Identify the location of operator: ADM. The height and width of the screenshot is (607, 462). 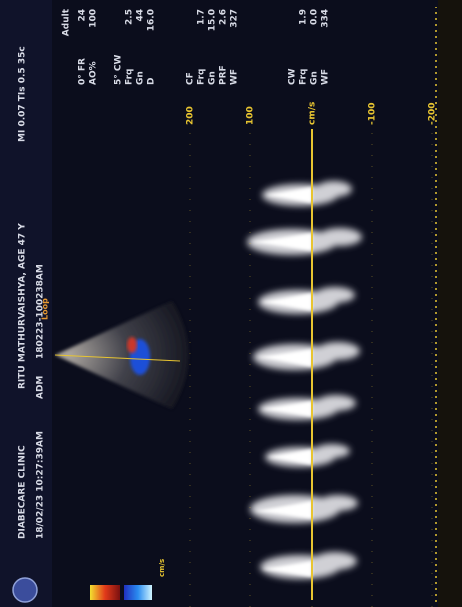
(41, 387).